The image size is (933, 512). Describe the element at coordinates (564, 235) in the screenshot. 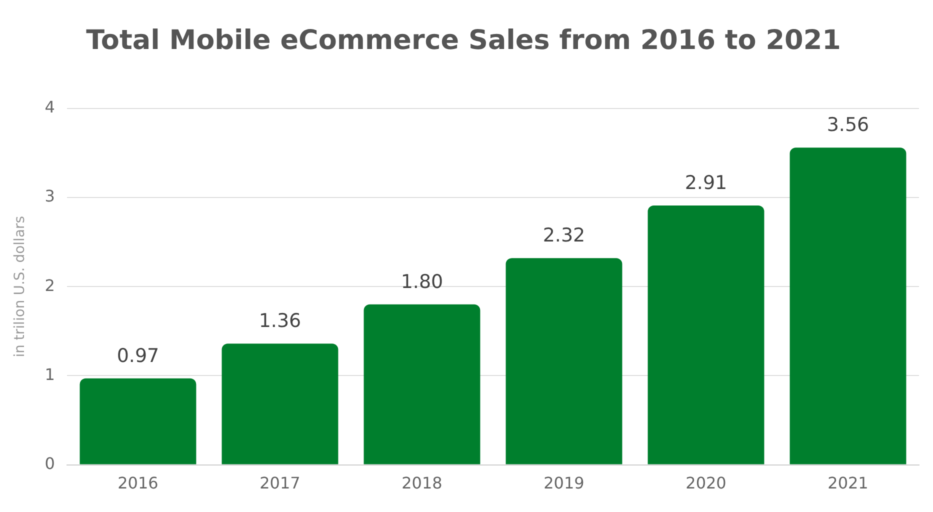

I see `data-label: 2.32` at that location.